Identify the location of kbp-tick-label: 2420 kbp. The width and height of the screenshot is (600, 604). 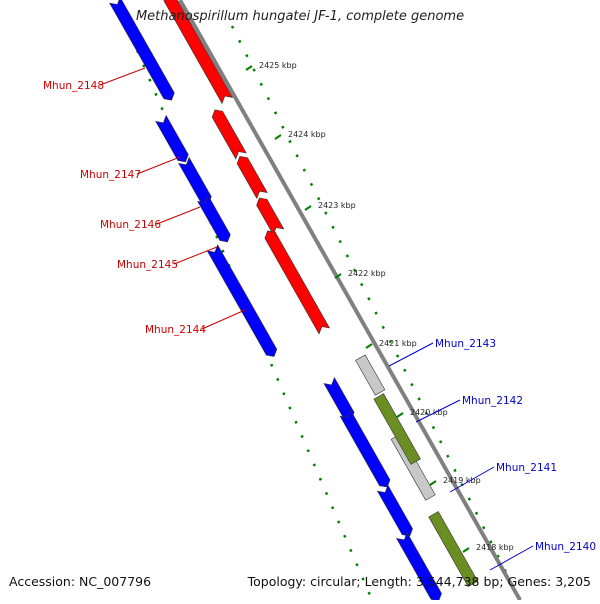
(429, 412).